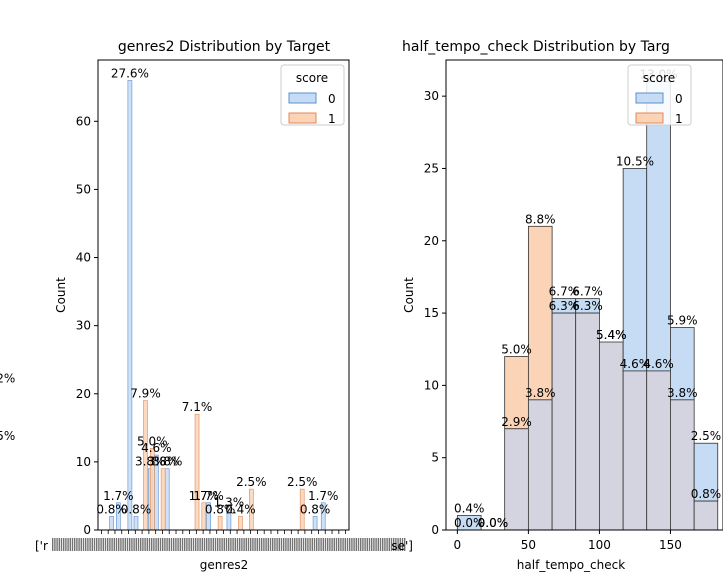  Describe the element at coordinates (635, 161) in the screenshot. I see `data-label-series-0: 10.5%` at that location.